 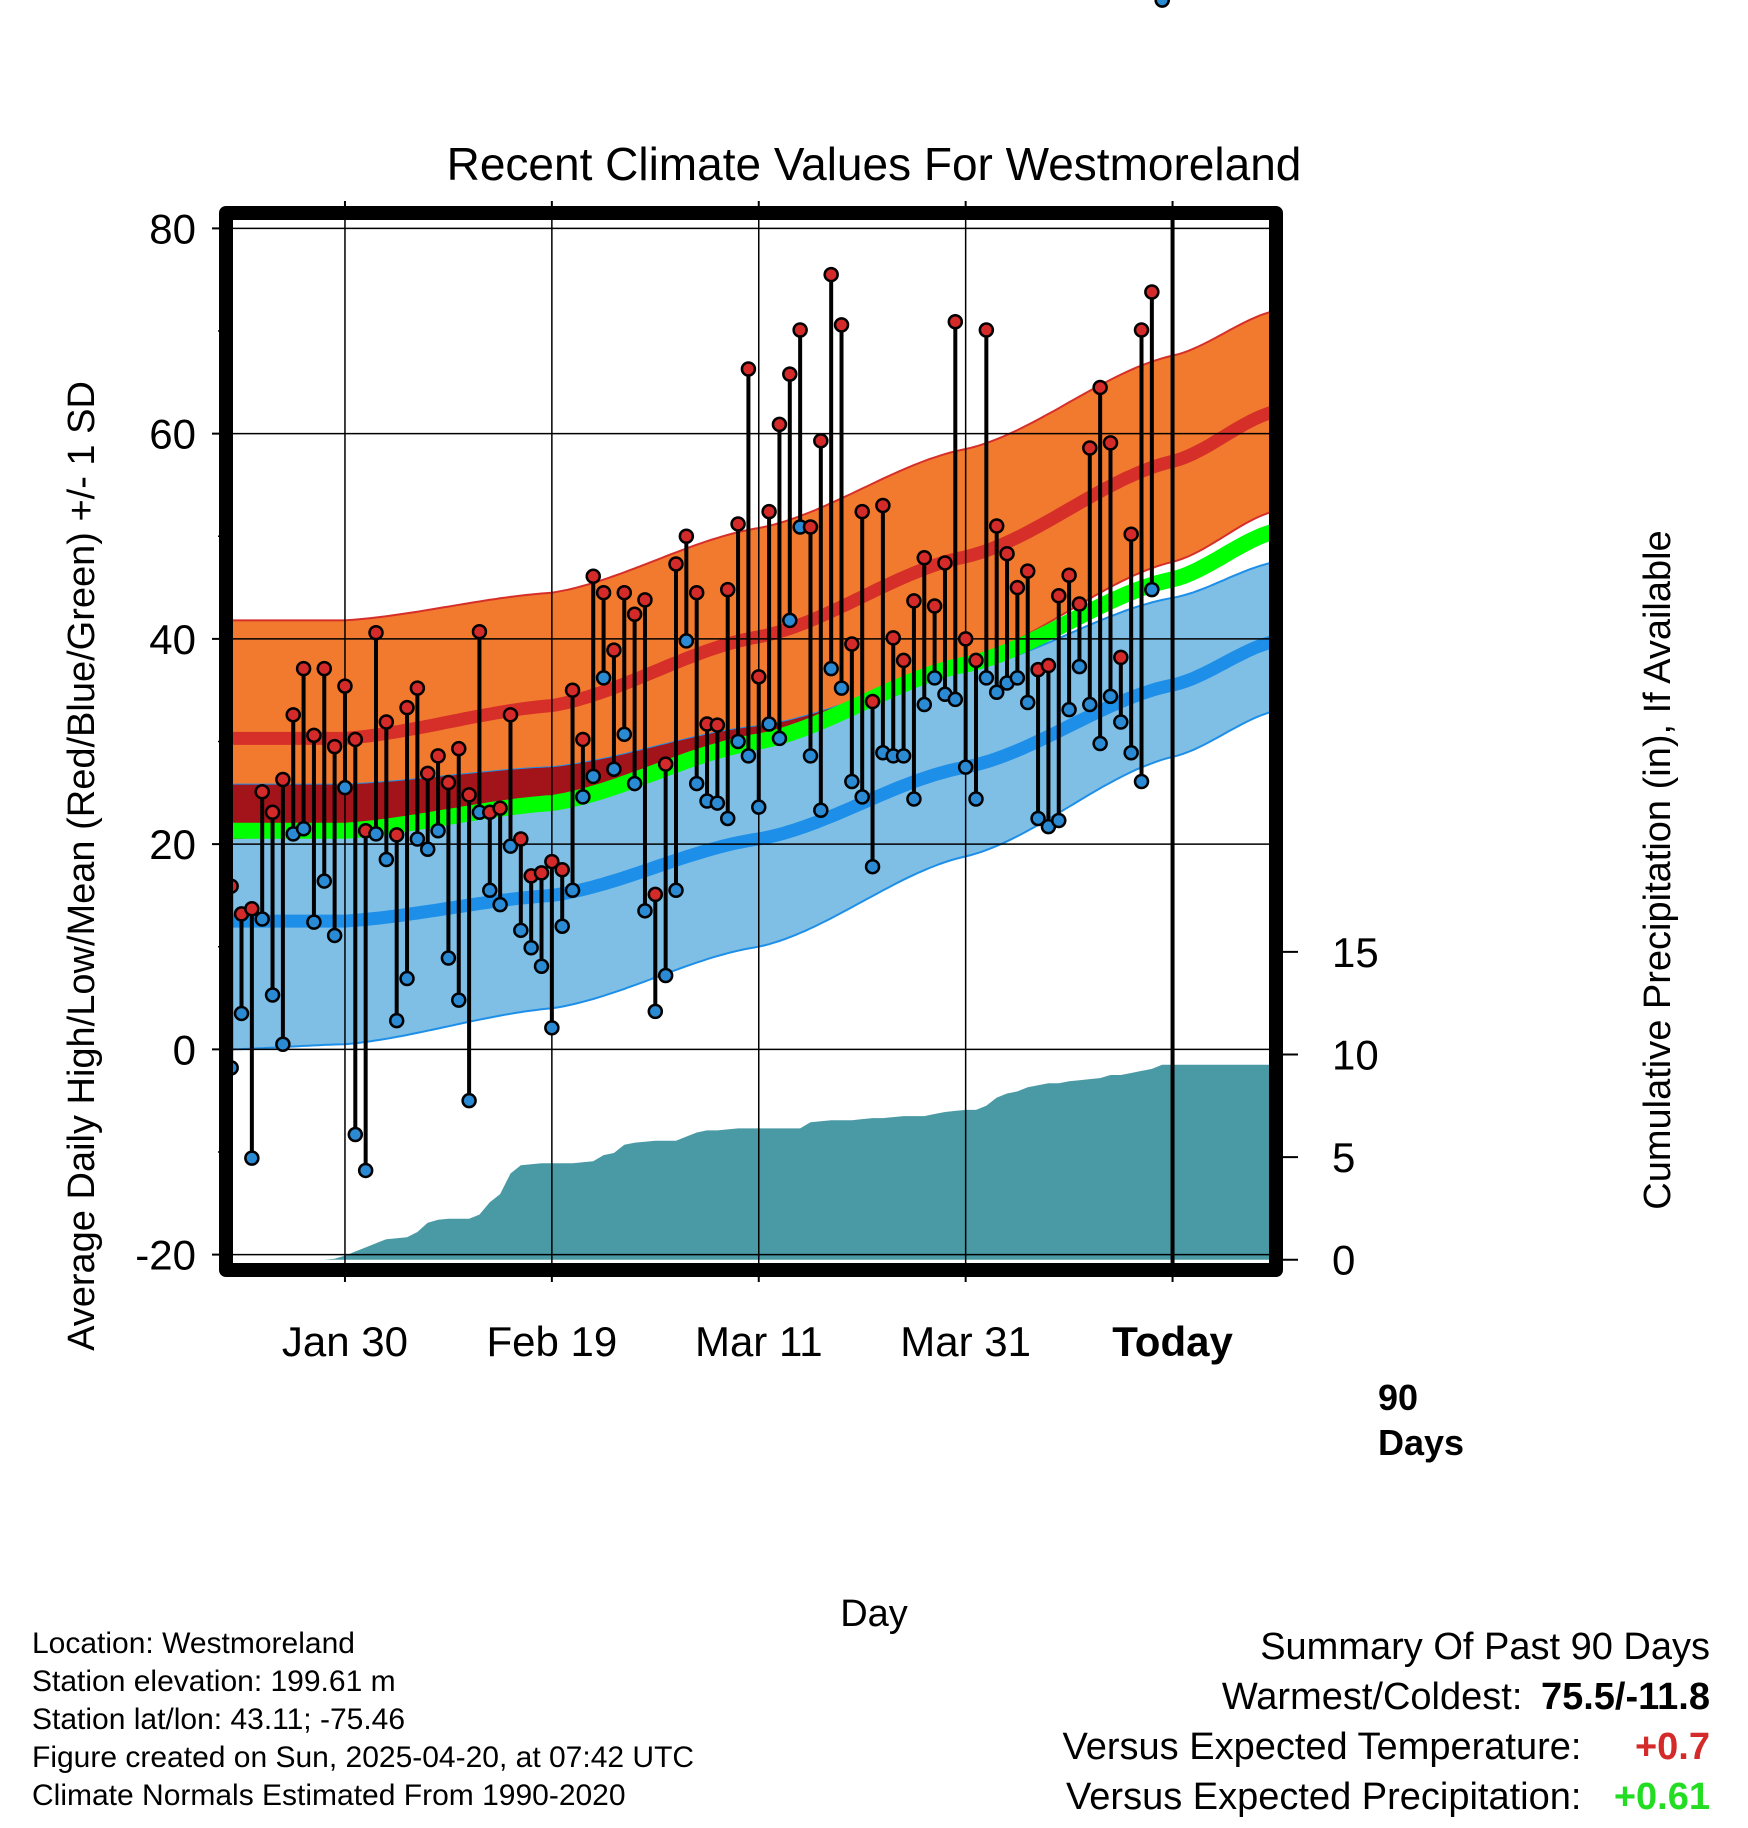 What do you see at coordinates (1485, 1647) in the screenshot?
I see `summary-title: Summary Of Past 90 Days` at bounding box center [1485, 1647].